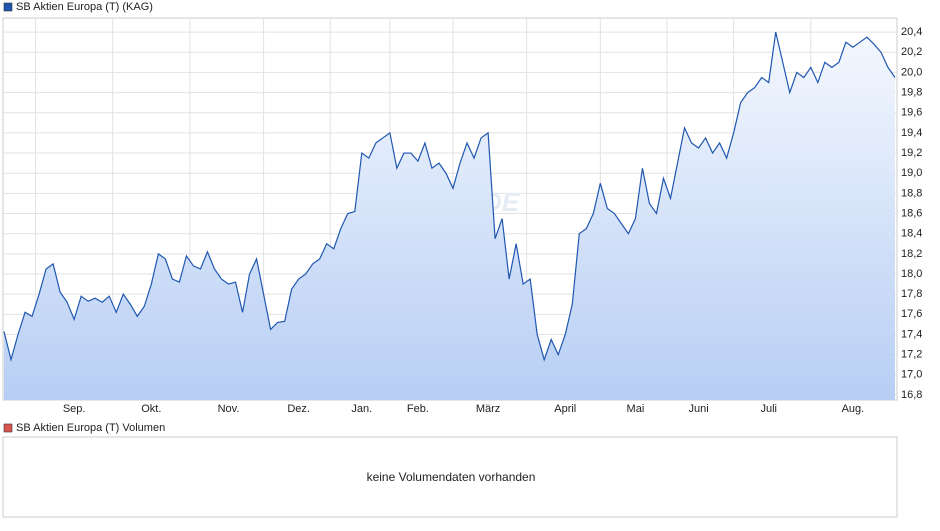 This screenshot has height=531, width=940. Describe the element at coordinates (911, 92) in the screenshot. I see `y-tick-label: 19,8` at that location.